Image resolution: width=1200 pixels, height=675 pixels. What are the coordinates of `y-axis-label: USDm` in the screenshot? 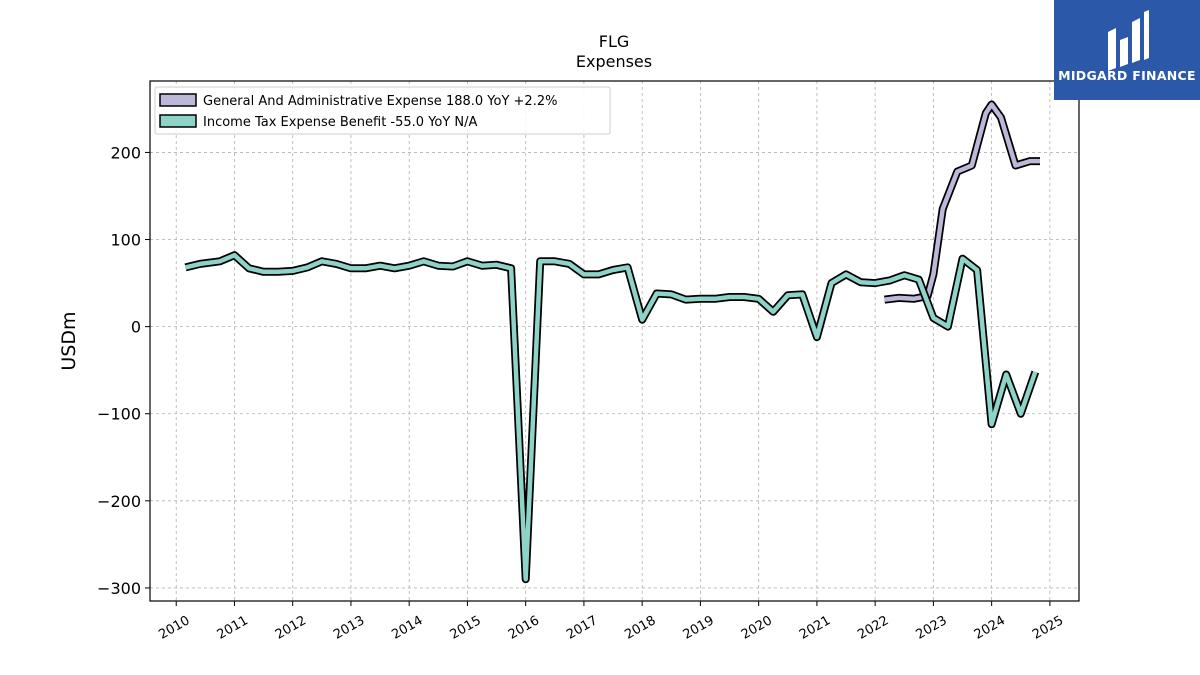 It's located at (69, 340).